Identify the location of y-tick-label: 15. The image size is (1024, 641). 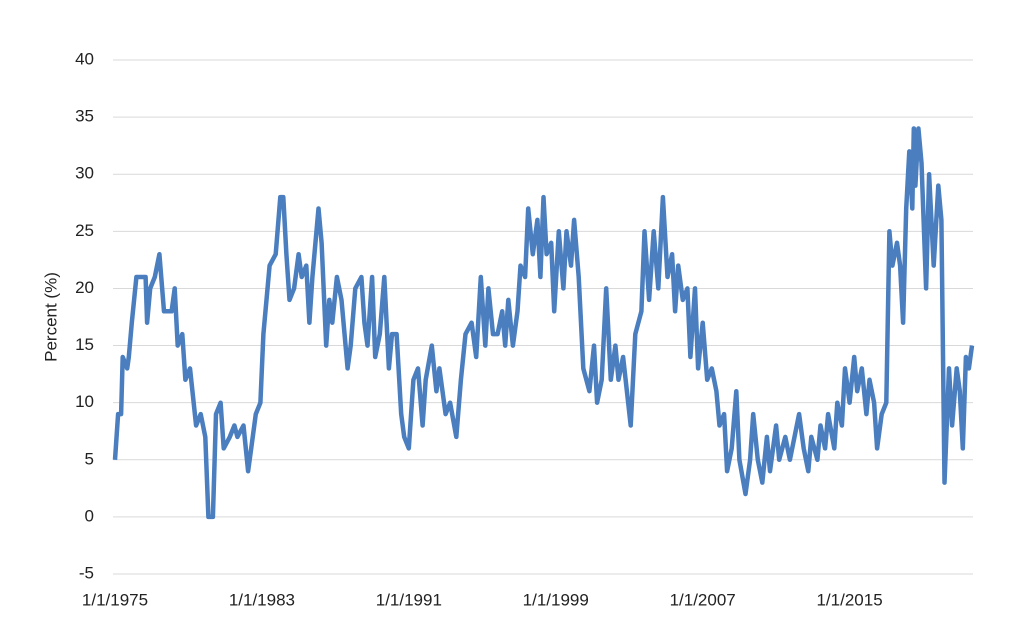
(84, 344).